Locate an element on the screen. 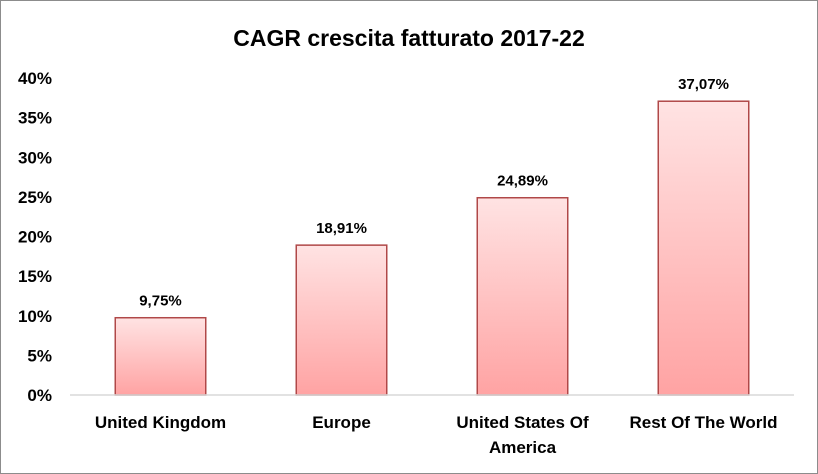 Image resolution: width=818 pixels, height=474 pixels. x-tick-label: United States Of America is located at coordinates (522, 435).